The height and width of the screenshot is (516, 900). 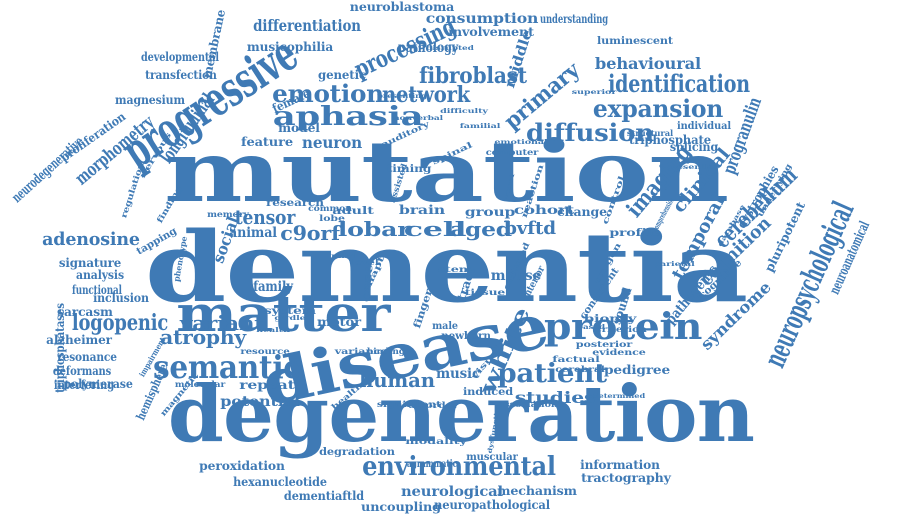 I want to click on word: degradation, so click(x=357, y=452).